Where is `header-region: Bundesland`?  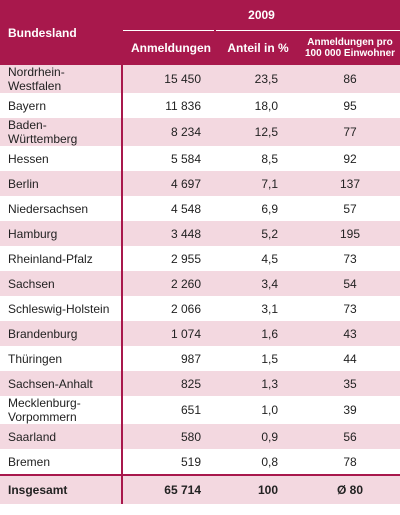
header-region: Bundesland is located at coordinates (61, 32).